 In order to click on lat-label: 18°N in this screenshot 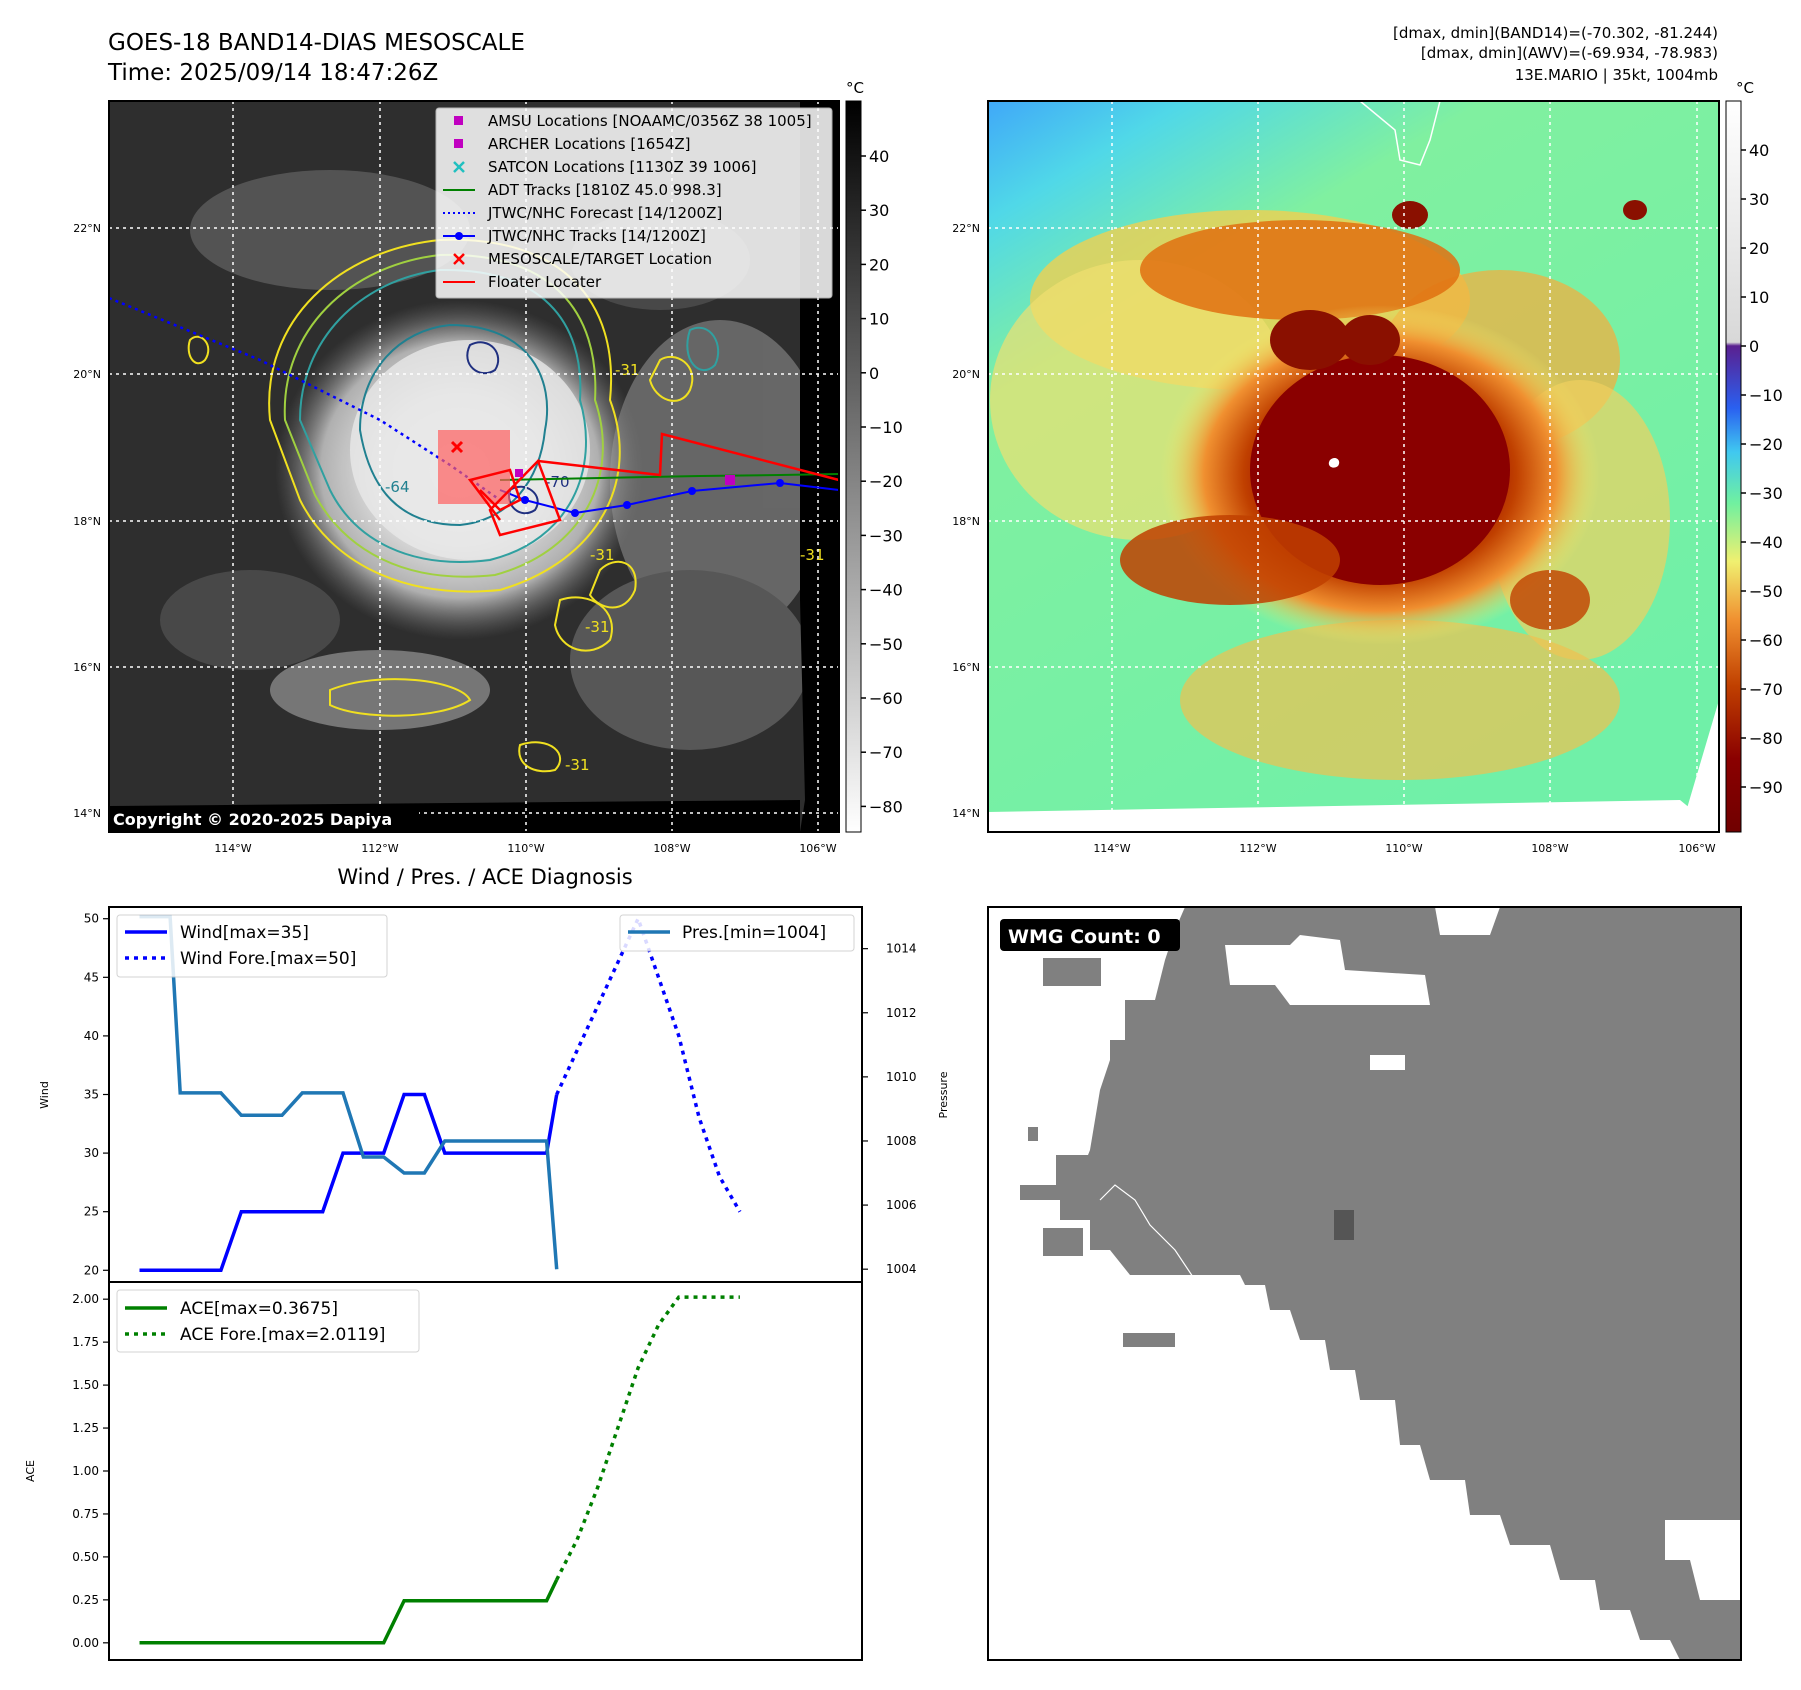, I will do `click(87, 521)`.